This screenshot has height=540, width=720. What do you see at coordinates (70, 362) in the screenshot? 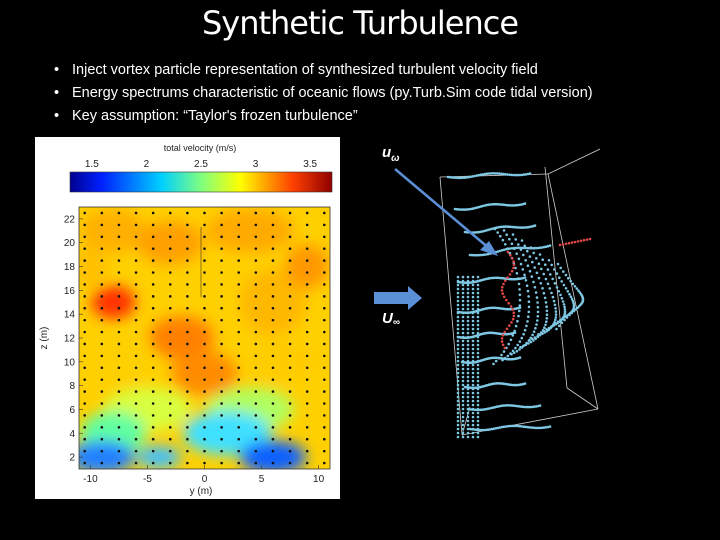
I see `y-tick-label: 10` at bounding box center [70, 362].